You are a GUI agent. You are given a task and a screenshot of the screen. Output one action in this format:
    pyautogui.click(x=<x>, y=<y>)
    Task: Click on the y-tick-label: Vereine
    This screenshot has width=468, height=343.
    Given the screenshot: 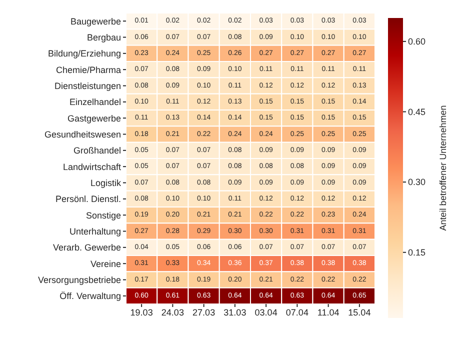 What is the action you would take?
    pyautogui.click(x=105, y=263)
    